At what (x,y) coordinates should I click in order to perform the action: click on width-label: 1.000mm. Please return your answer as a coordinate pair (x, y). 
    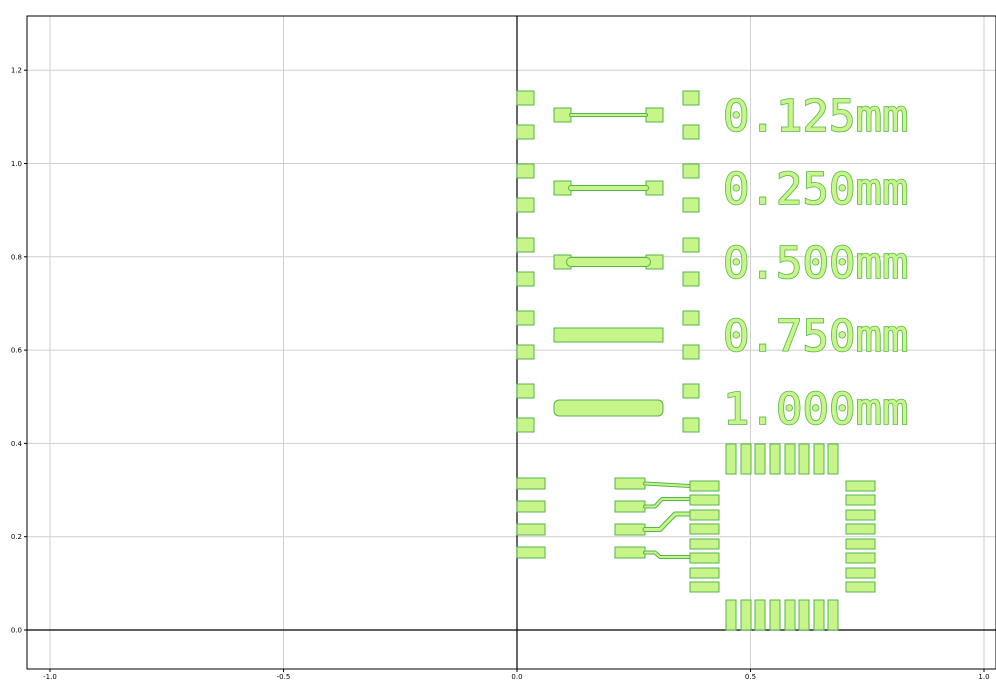
    Looking at the image, I should click on (815, 409).